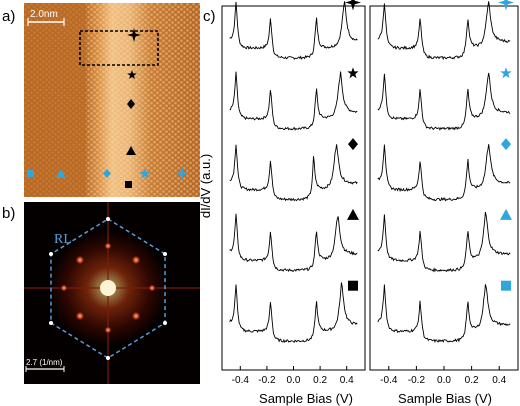  What do you see at coordinates (293, 243) in the screenshot?
I see `spectrum-curve-left-triangle` at bounding box center [293, 243].